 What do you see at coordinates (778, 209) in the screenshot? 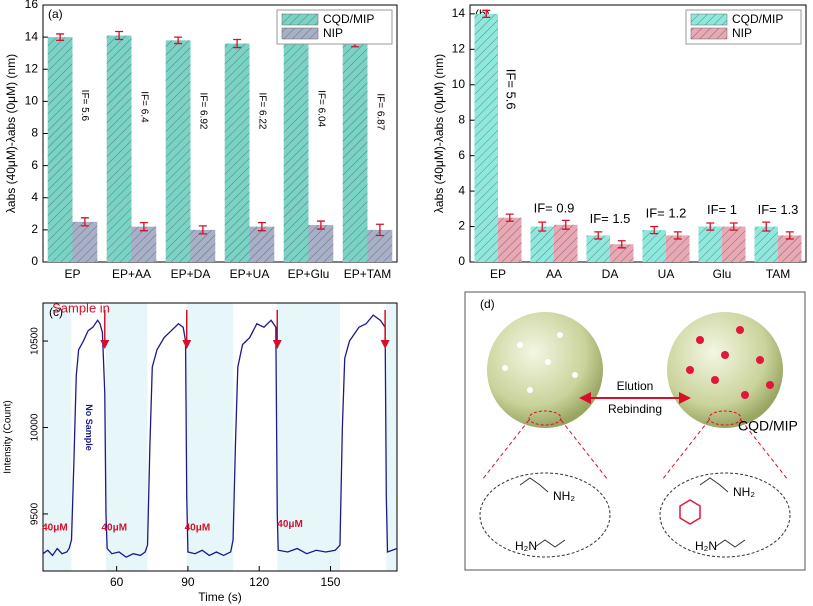
I see `annotation: IF= 1.3` at bounding box center [778, 209].